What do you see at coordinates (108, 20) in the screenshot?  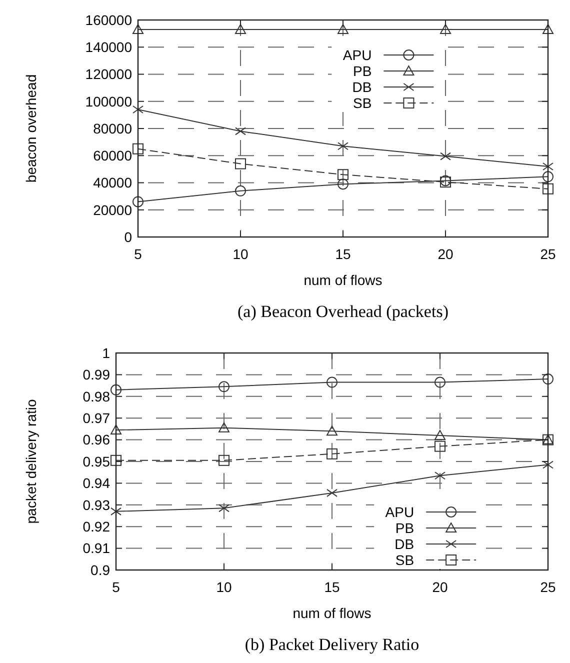 I see `y-tick-label: 160000` at bounding box center [108, 20].